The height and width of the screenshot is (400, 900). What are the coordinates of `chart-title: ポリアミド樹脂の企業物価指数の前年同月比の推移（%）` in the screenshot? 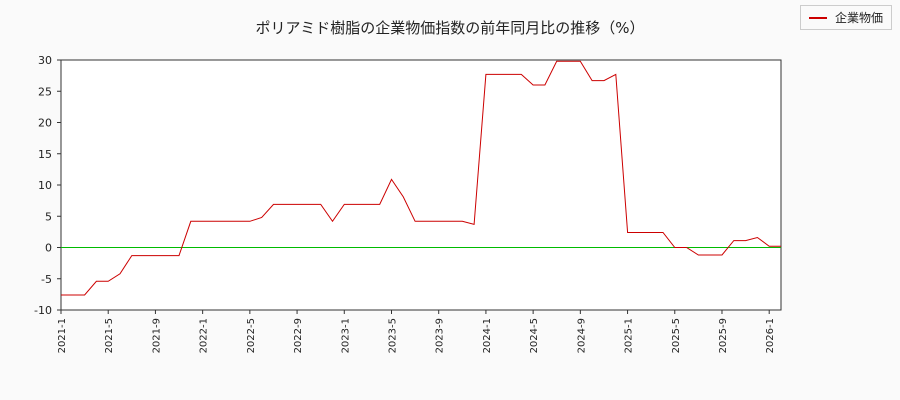 It's located at (450, 28).